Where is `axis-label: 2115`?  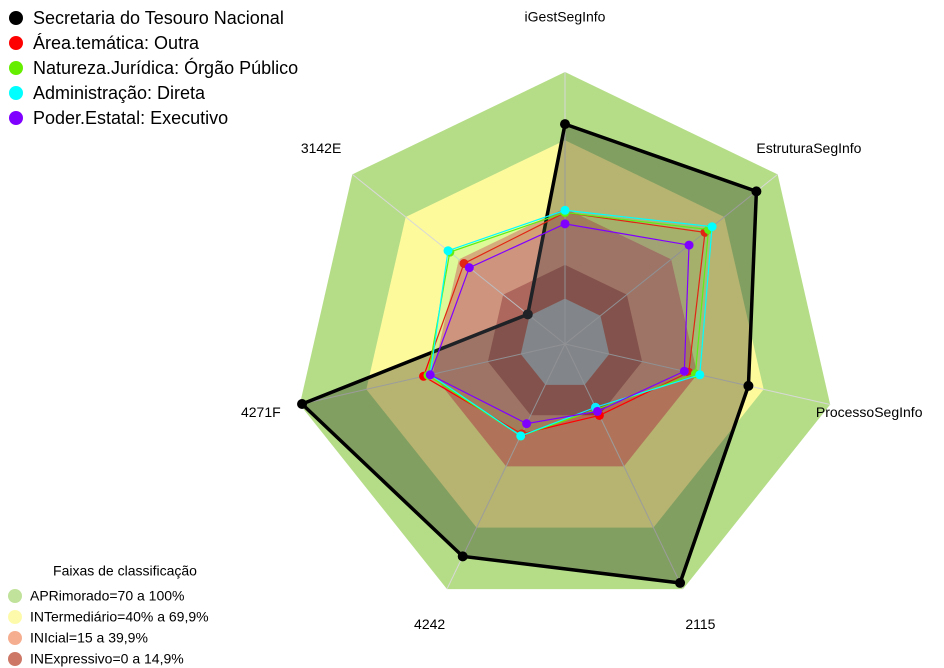
axis-label: 2115 is located at coordinates (700, 624).